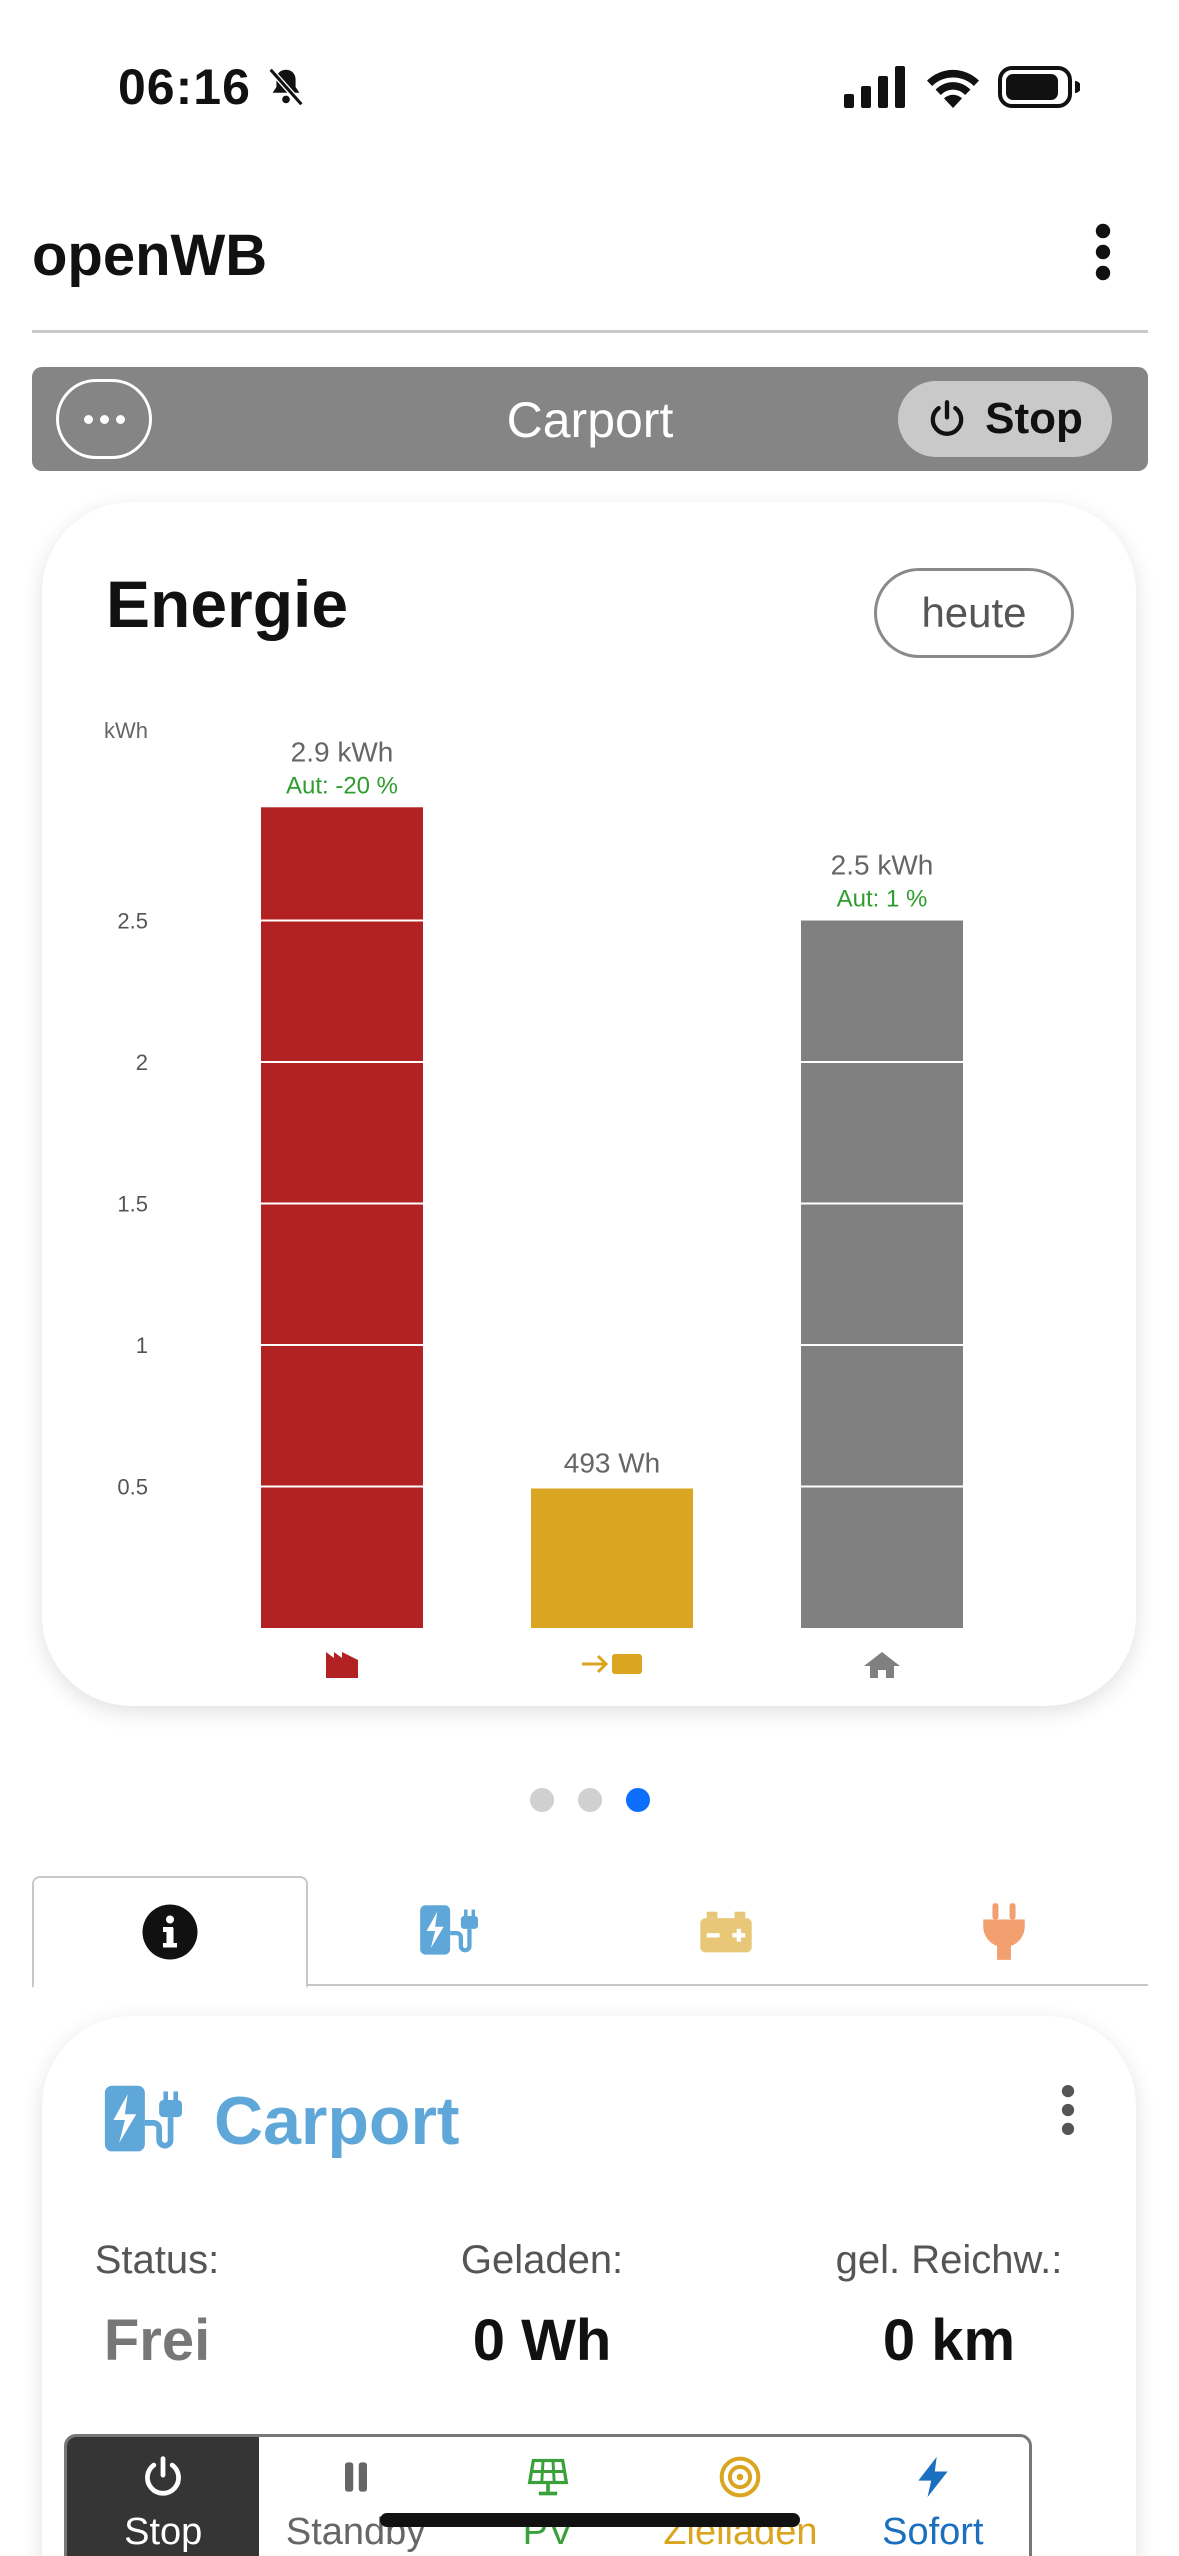 The height and width of the screenshot is (2556, 1179). What do you see at coordinates (355, 2477) in the screenshot?
I see `pause-icon` at bounding box center [355, 2477].